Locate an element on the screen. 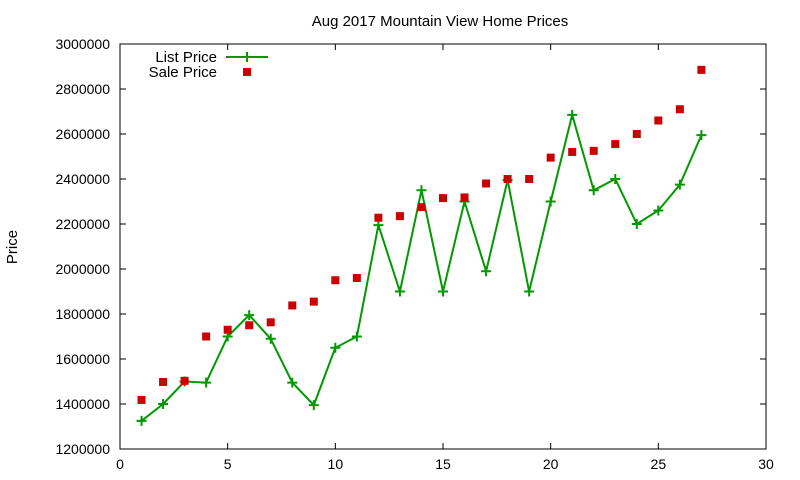  y-axis-label: Price is located at coordinates (12, 247).